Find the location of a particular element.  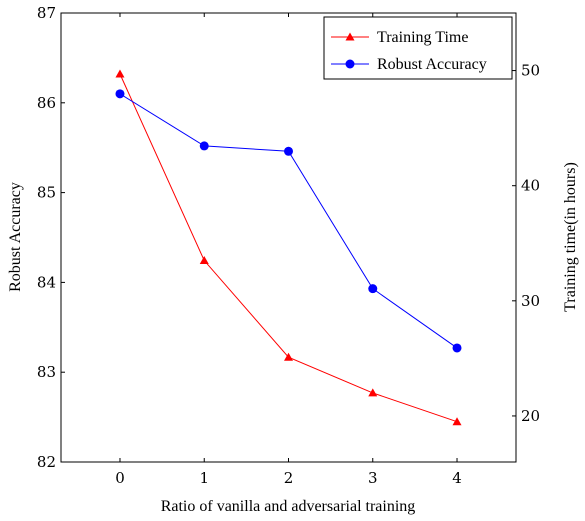

y-right-tick-label: 30 is located at coordinates (530, 301).